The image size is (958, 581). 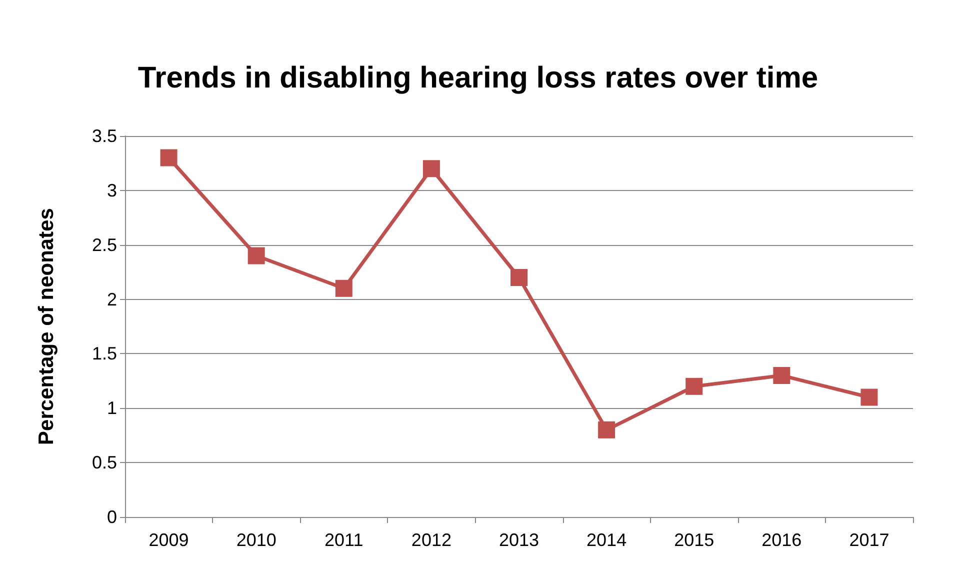 What do you see at coordinates (782, 540) in the screenshot?
I see `x-tick-label: 2016` at bounding box center [782, 540].